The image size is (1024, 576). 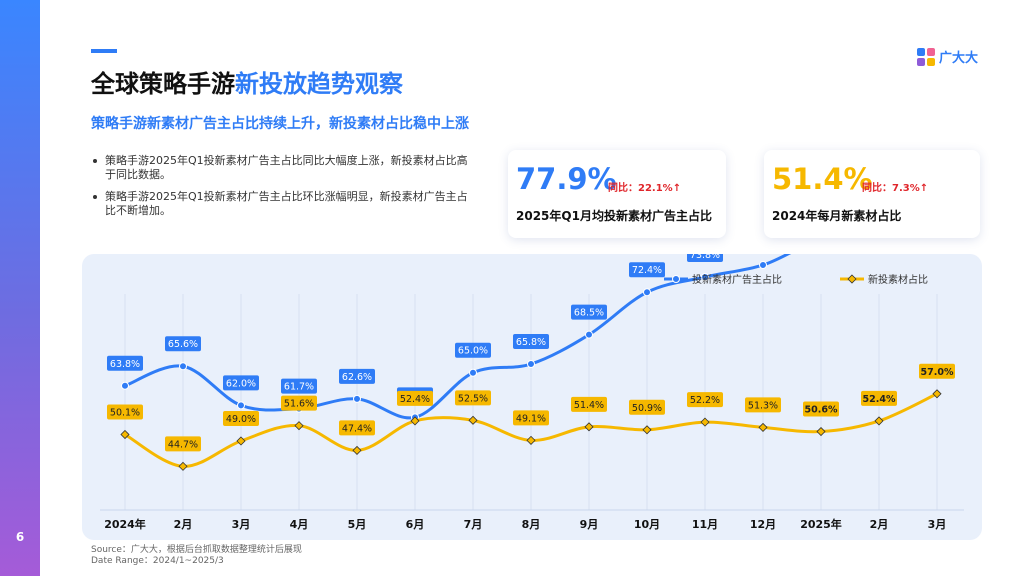 I want to click on data-label: 68.5%, so click(x=589, y=313).